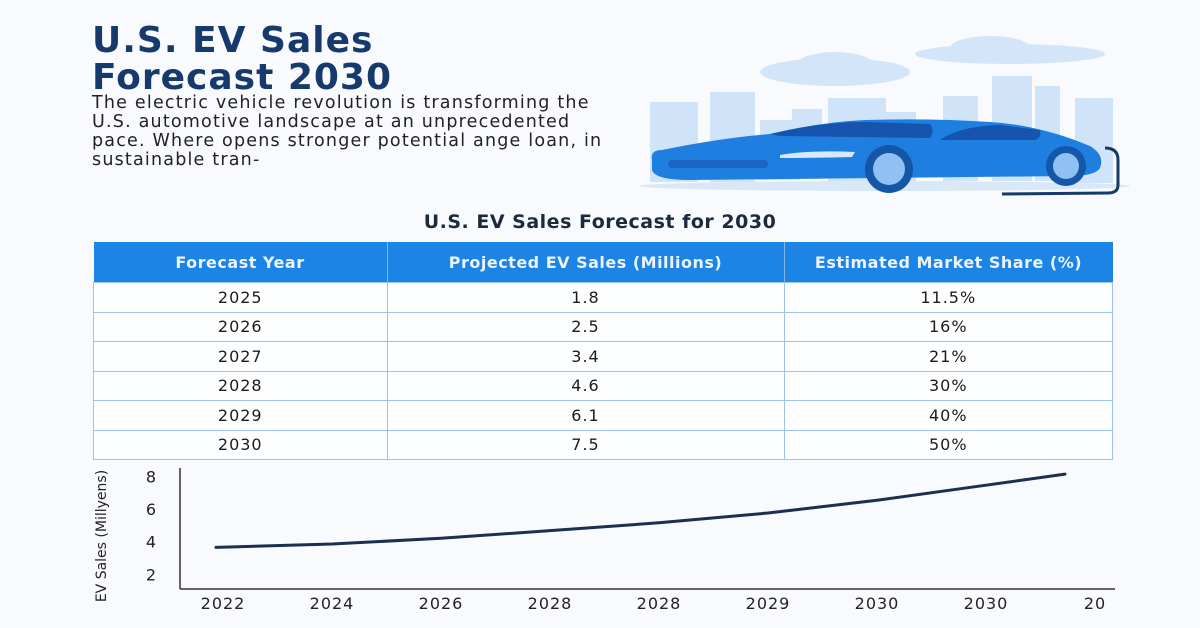 Image resolution: width=1200 pixels, height=628 pixels. Describe the element at coordinates (151, 574) in the screenshot. I see `y-tick-label: 2` at that location.